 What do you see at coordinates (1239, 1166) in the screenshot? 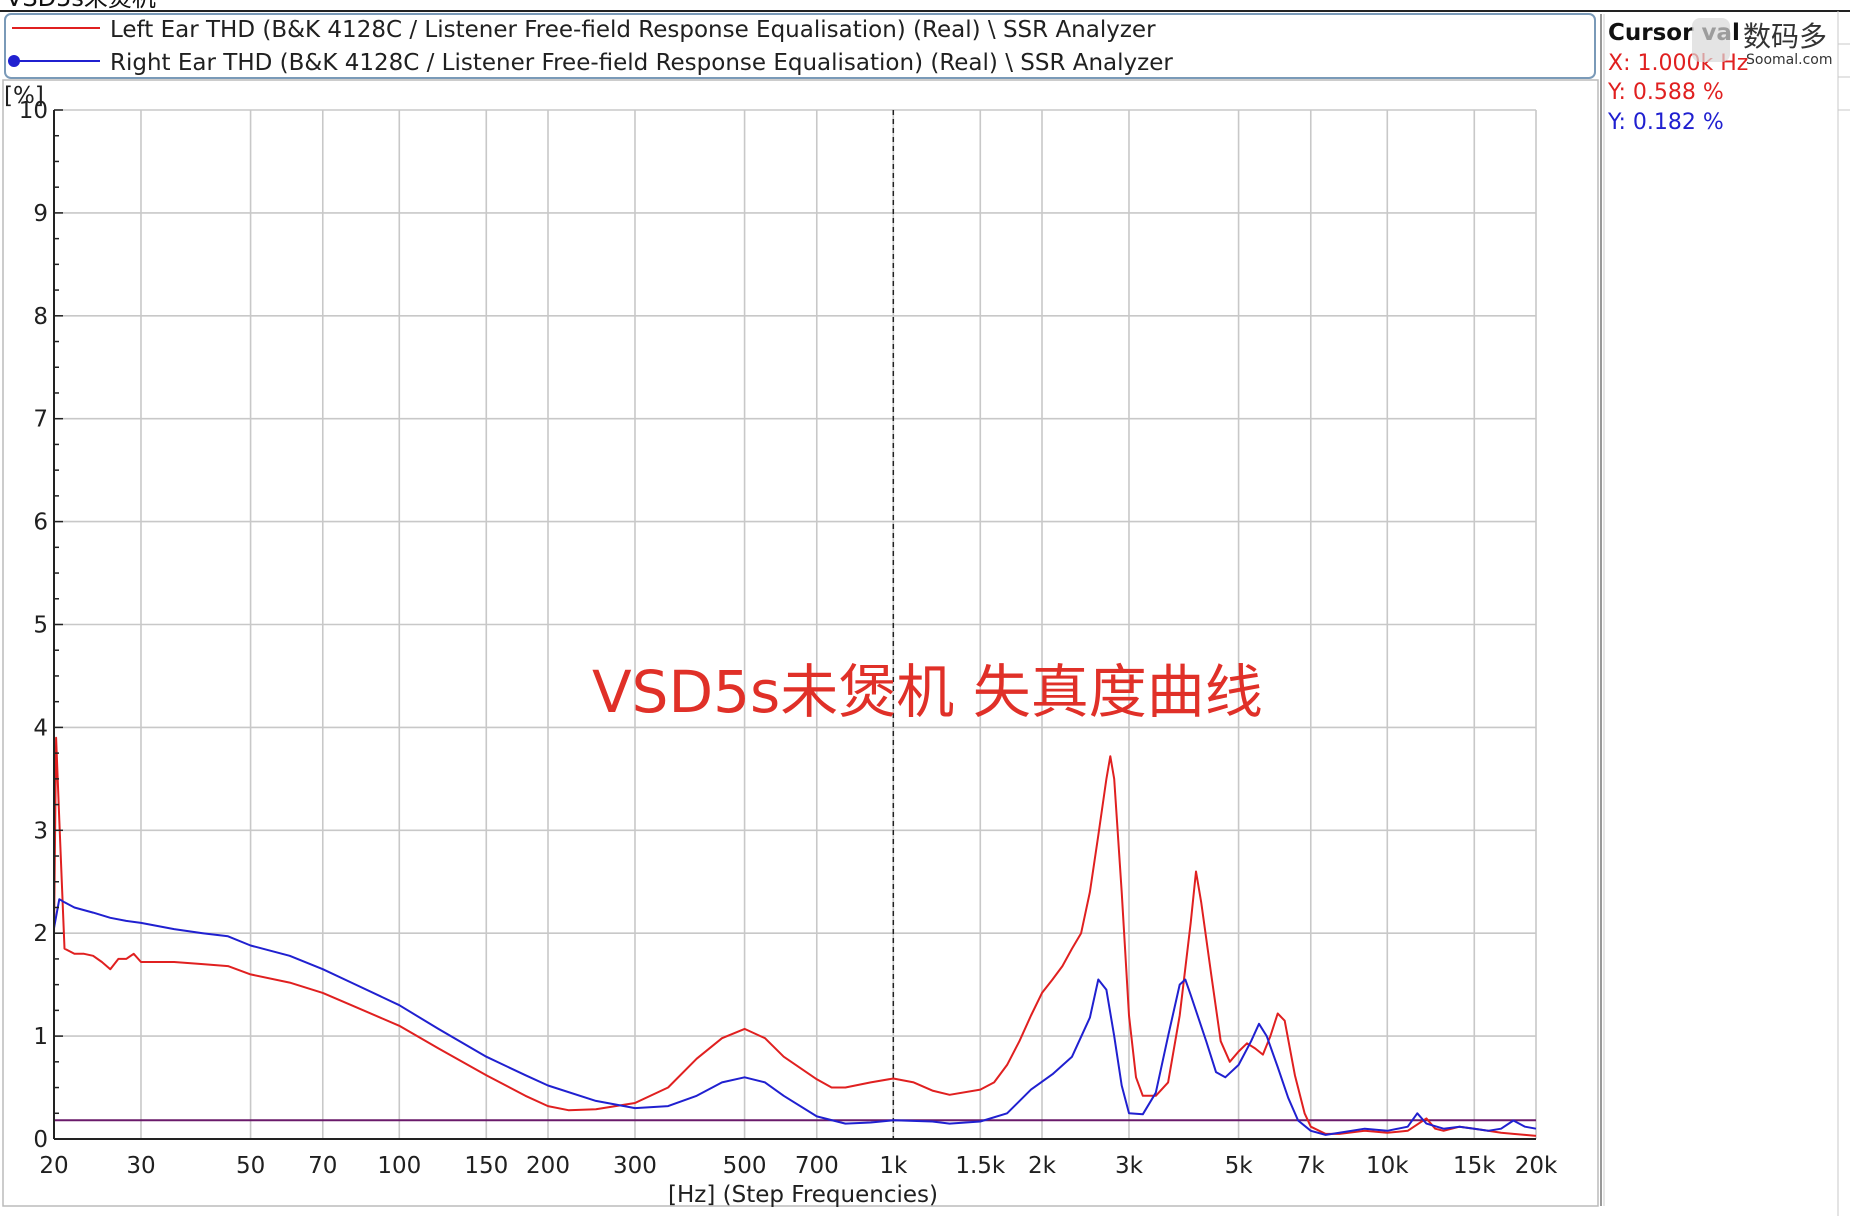
I see `x-tick-label: 5k` at bounding box center [1239, 1166].